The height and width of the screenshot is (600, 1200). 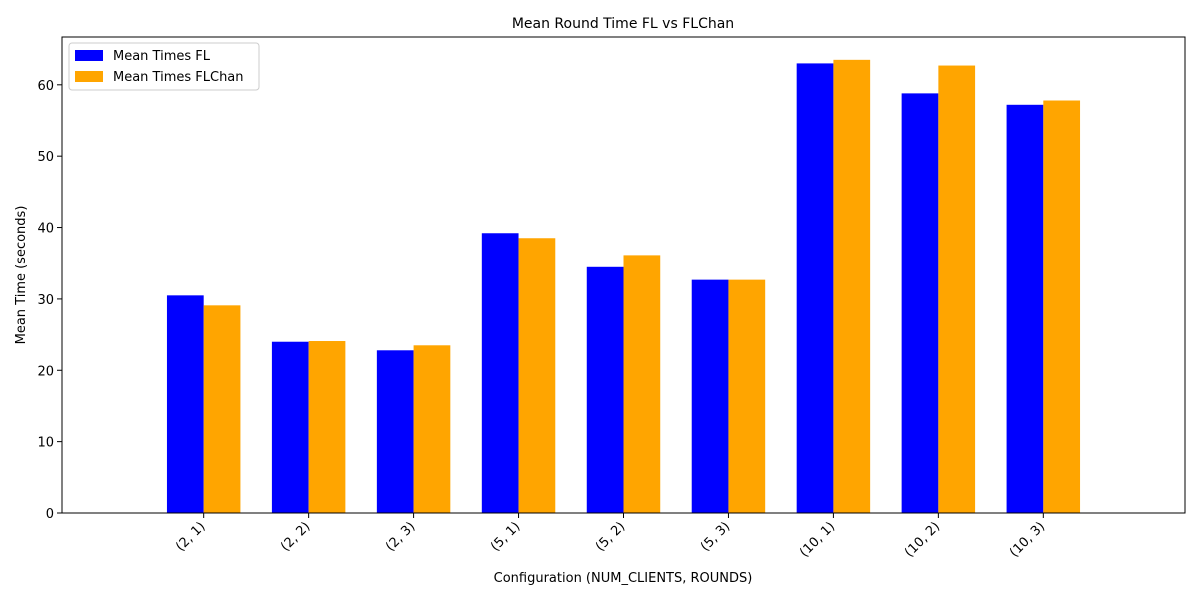 I want to click on chart-title: Mean Round Time FL vs FLChan, so click(x=623, y=24).